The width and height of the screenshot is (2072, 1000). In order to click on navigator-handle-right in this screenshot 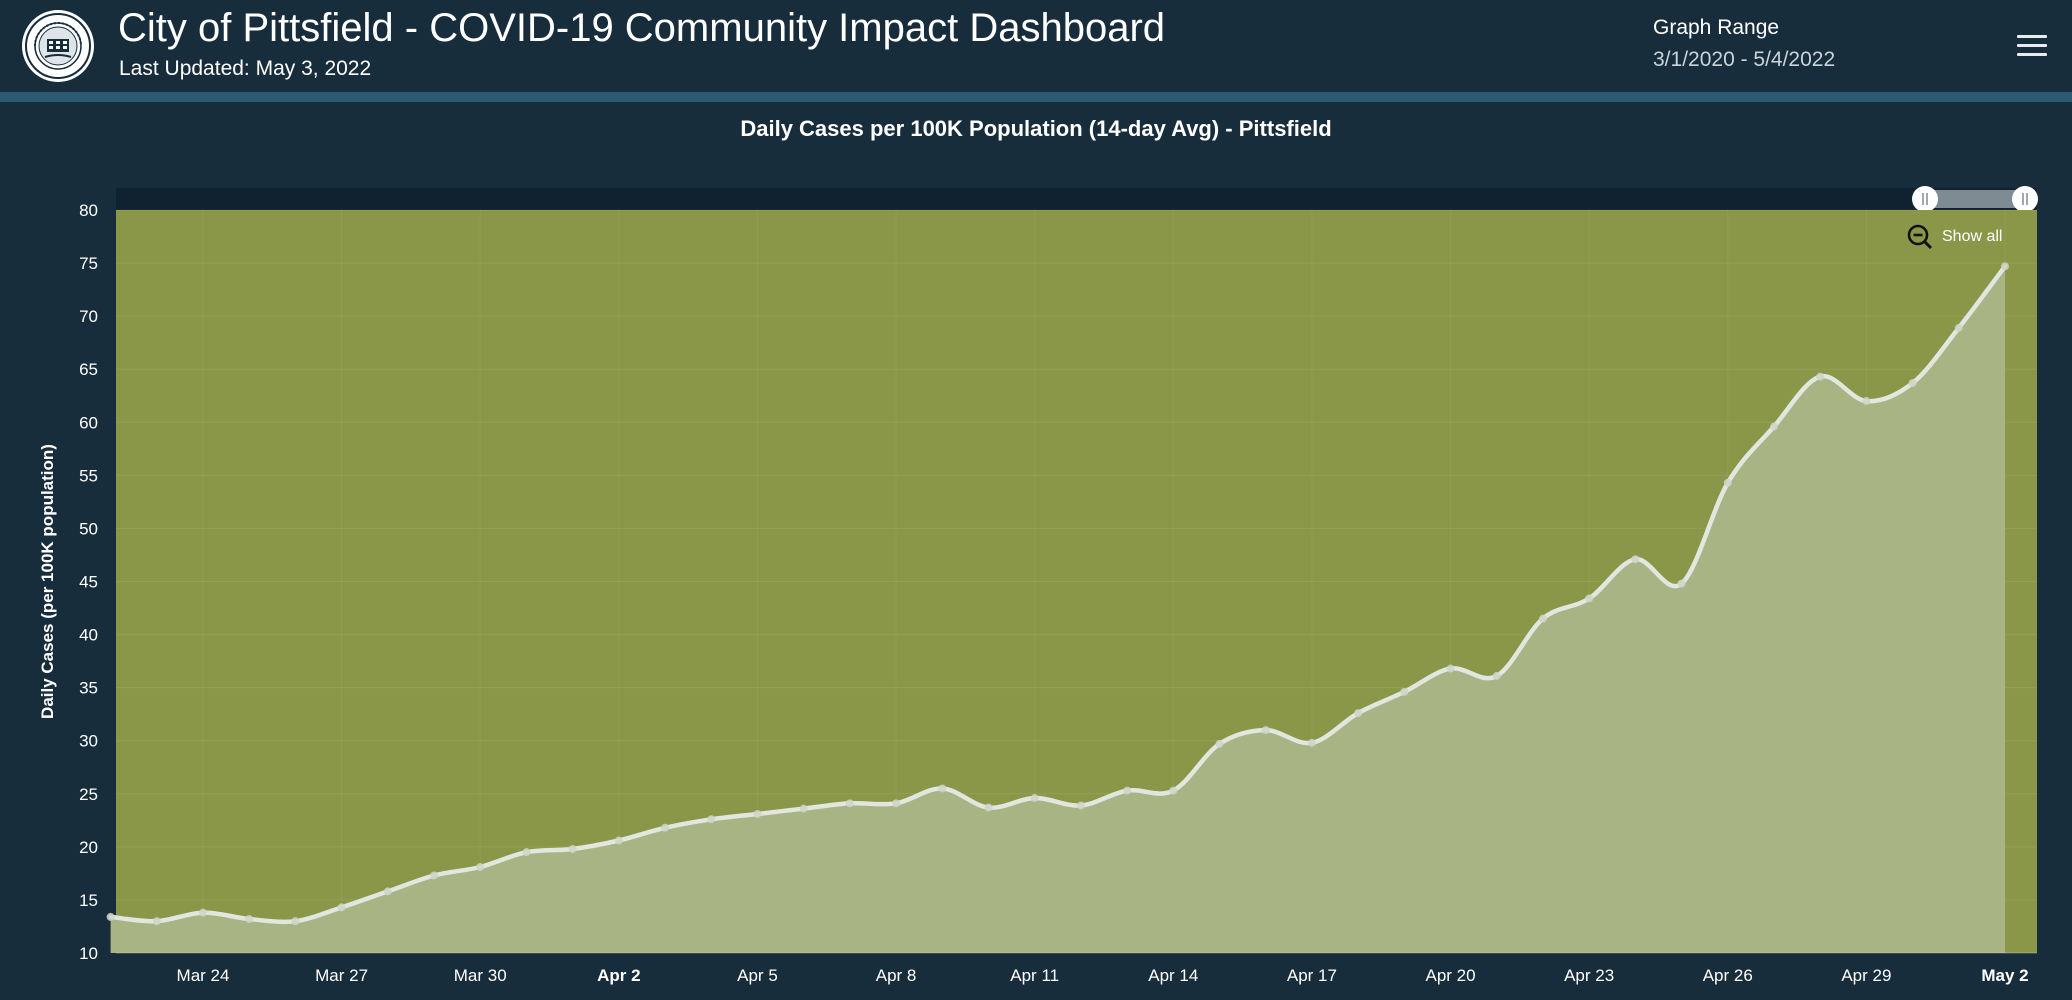, I will do `click(2025, 199)`.